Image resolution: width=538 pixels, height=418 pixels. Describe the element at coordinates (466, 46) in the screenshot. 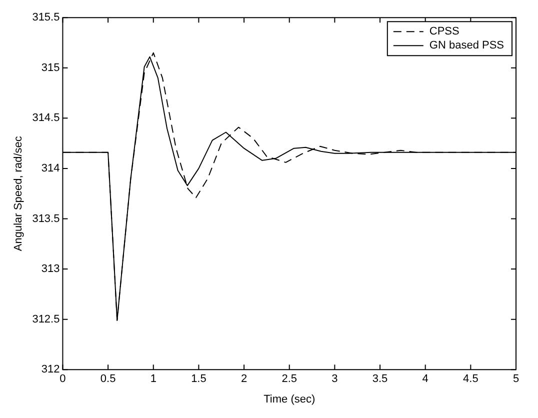

I see `legend-label: GN based PSS` at that location.